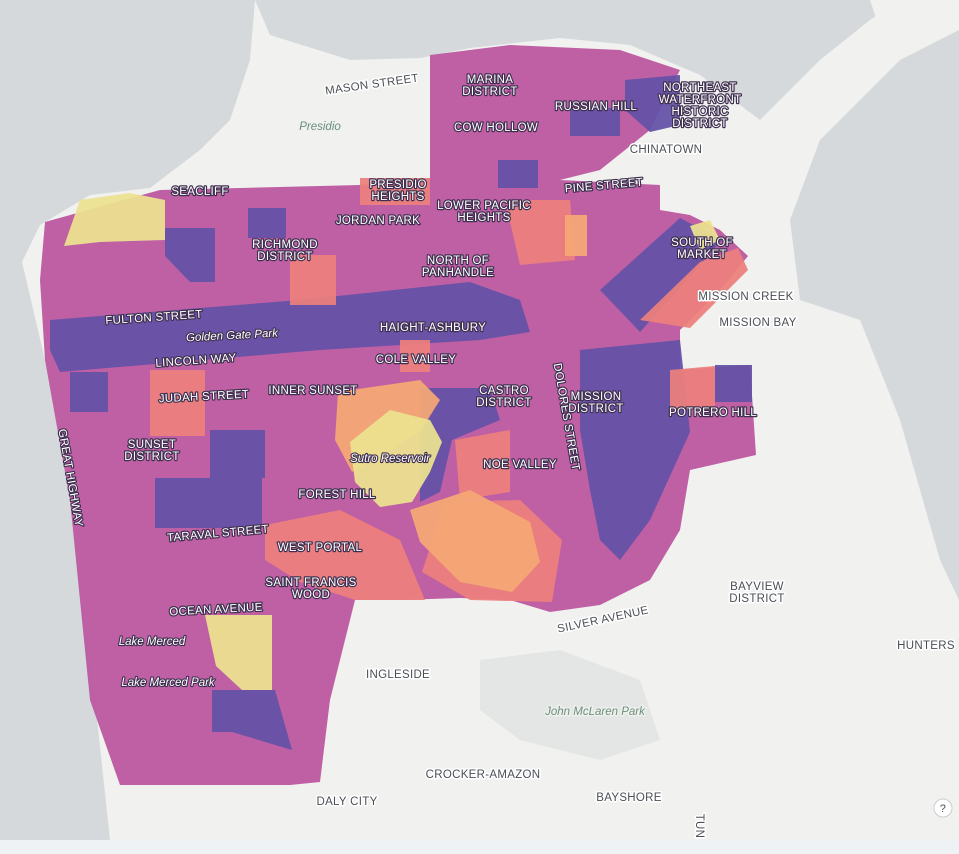  I want to click on place-label: Sutro Reservoir, so click(390, 459).